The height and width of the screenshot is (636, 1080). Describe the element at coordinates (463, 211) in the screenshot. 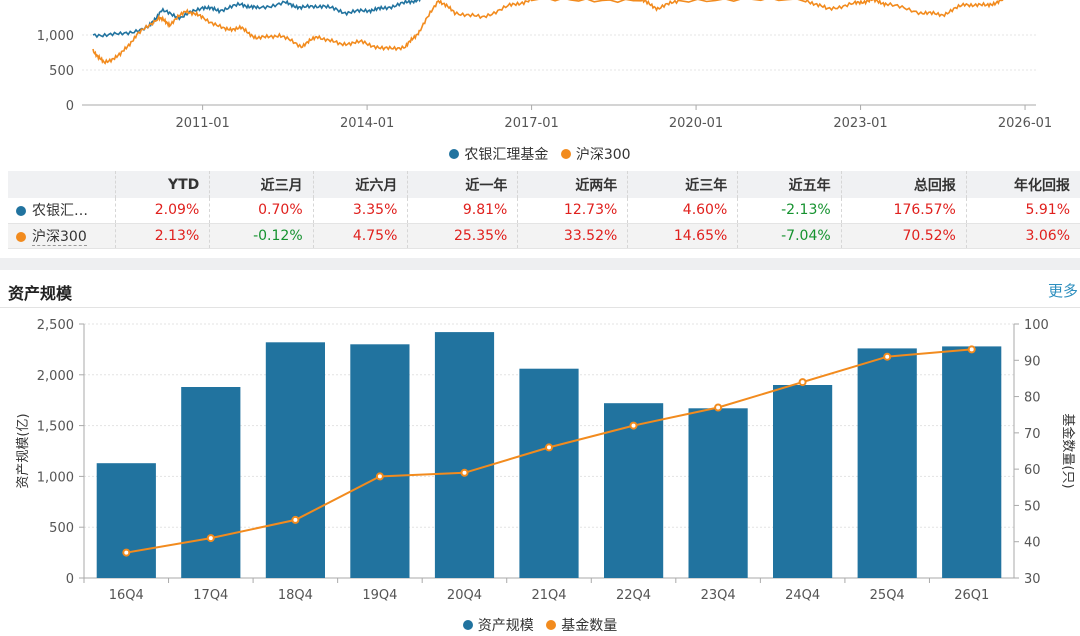

I see `return-cell: 9.81%` at that location.